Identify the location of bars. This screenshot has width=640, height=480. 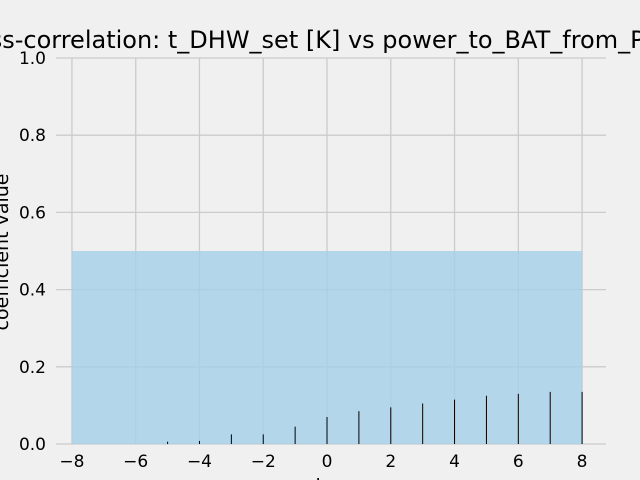
(375, 417).